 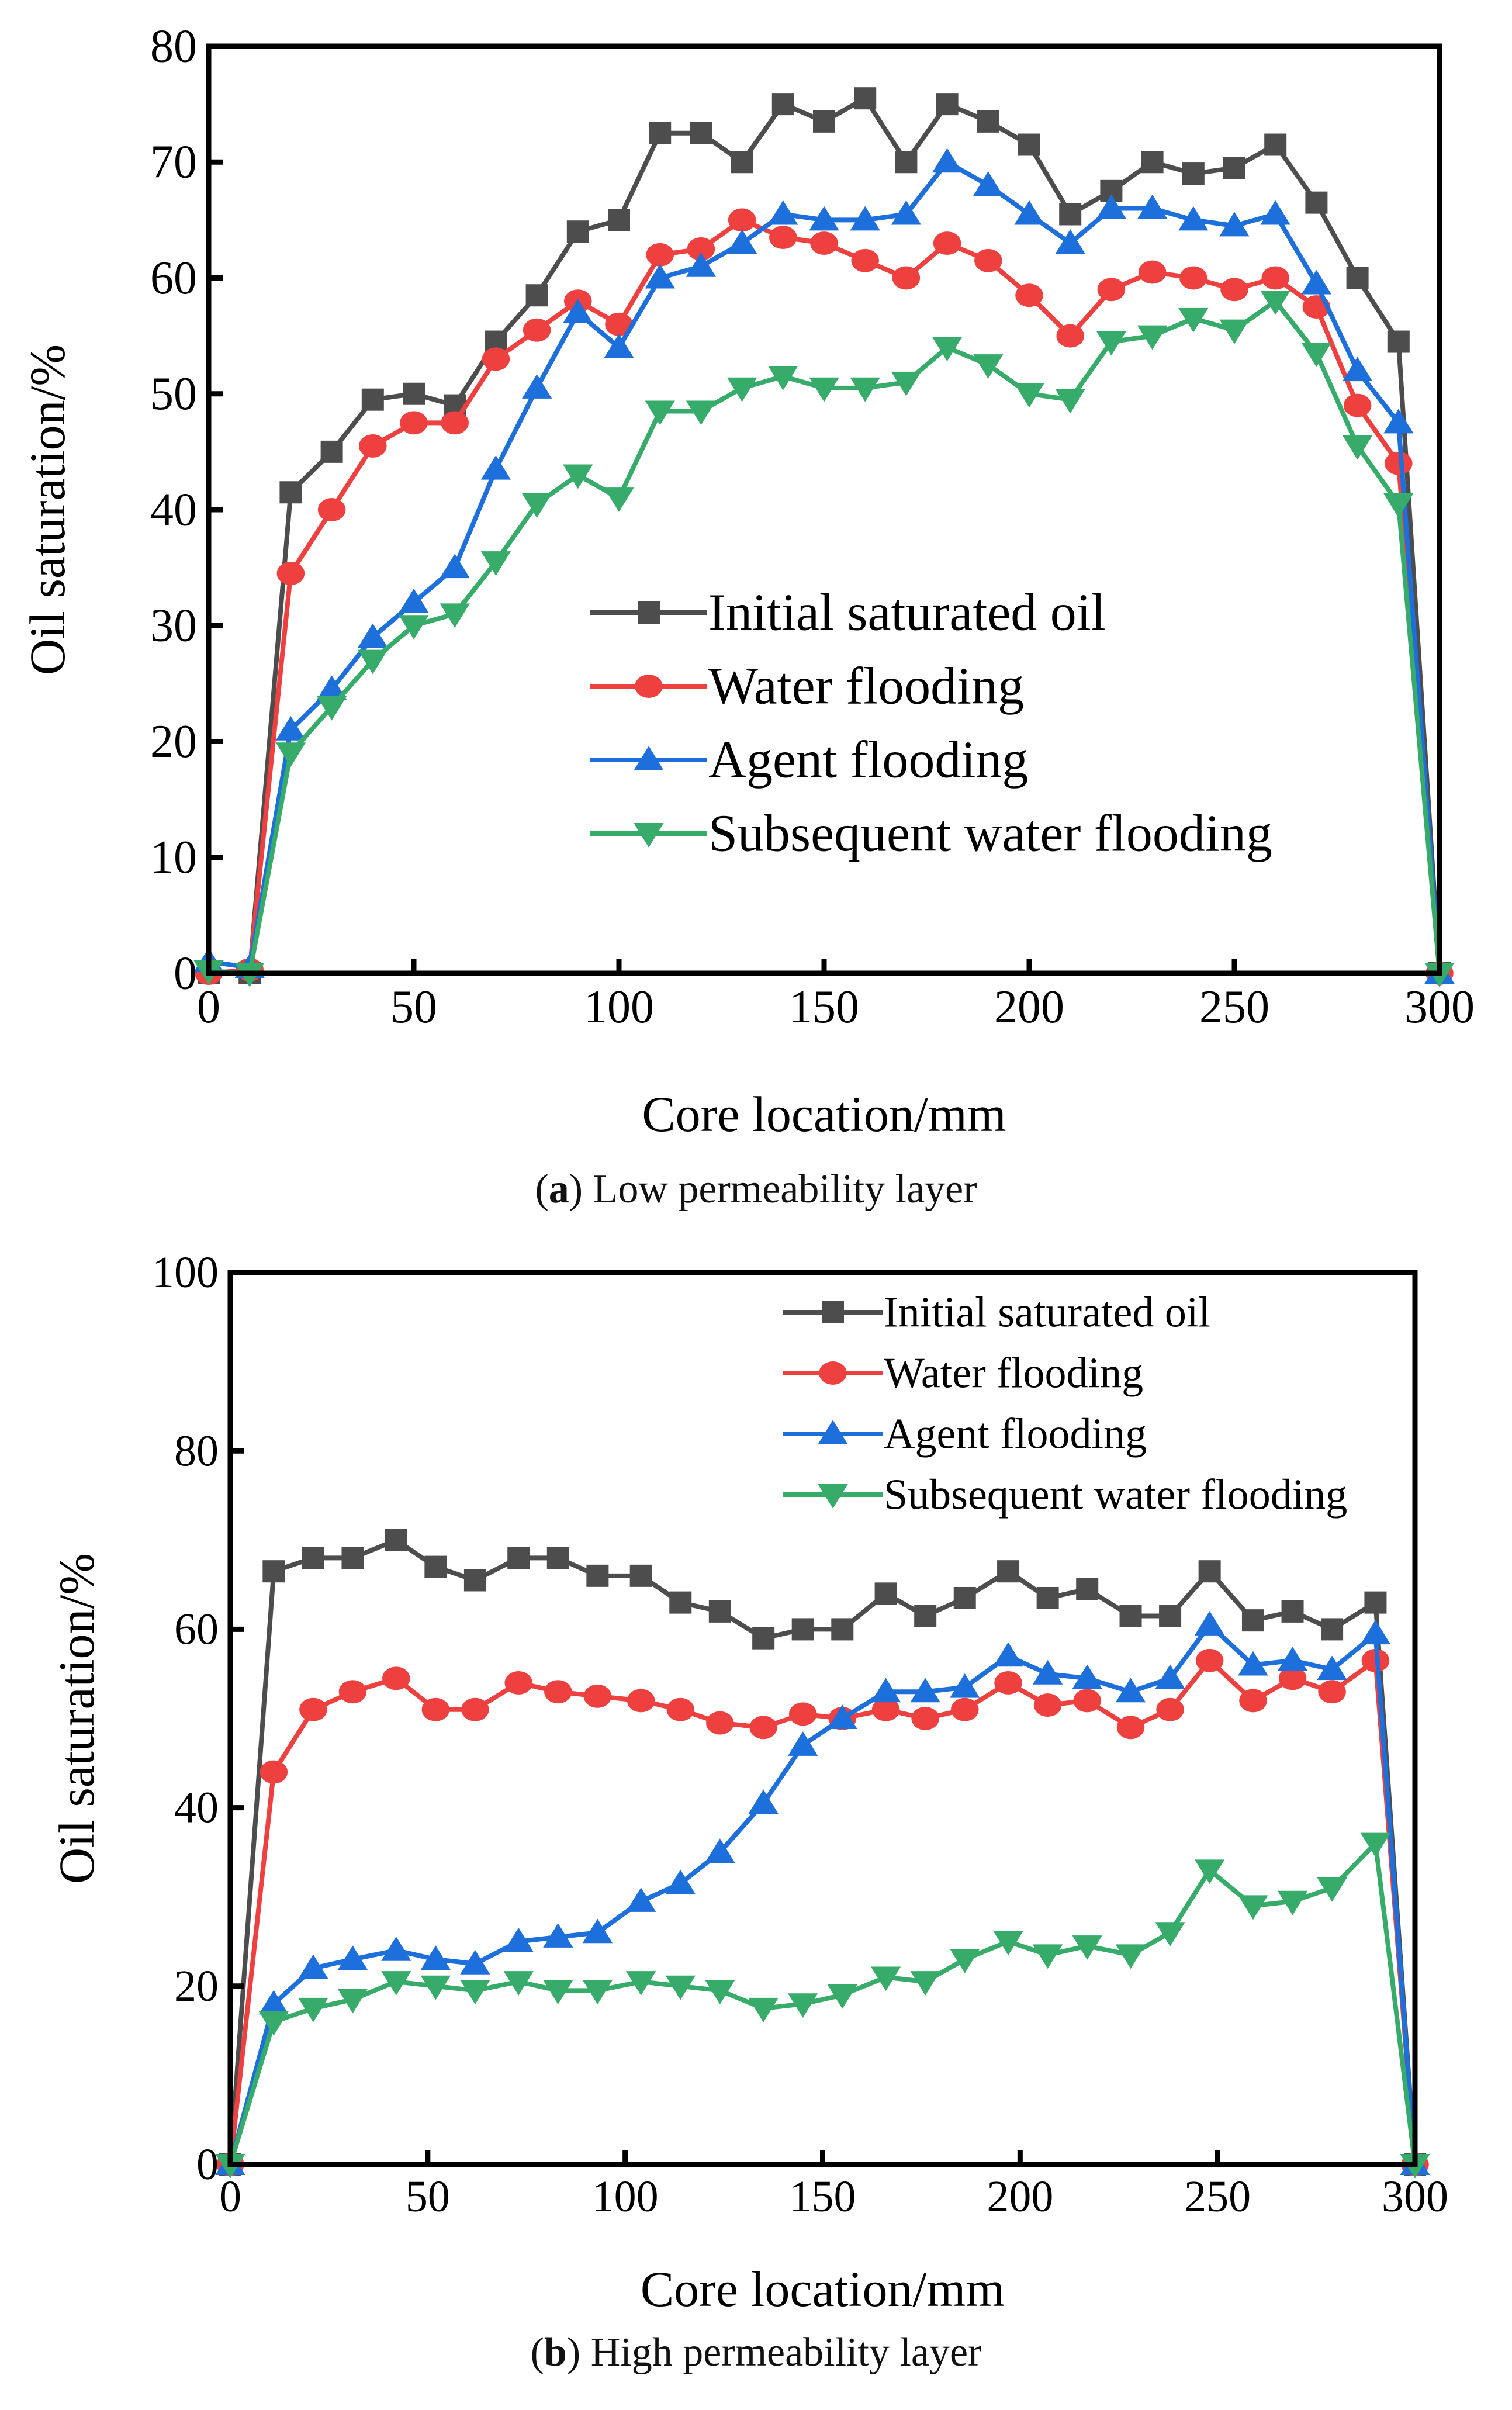 What do you see at coordinates (174, 741) in the screenshot?
I see `y-tick-label: 20` at bounding box center [174, 741].